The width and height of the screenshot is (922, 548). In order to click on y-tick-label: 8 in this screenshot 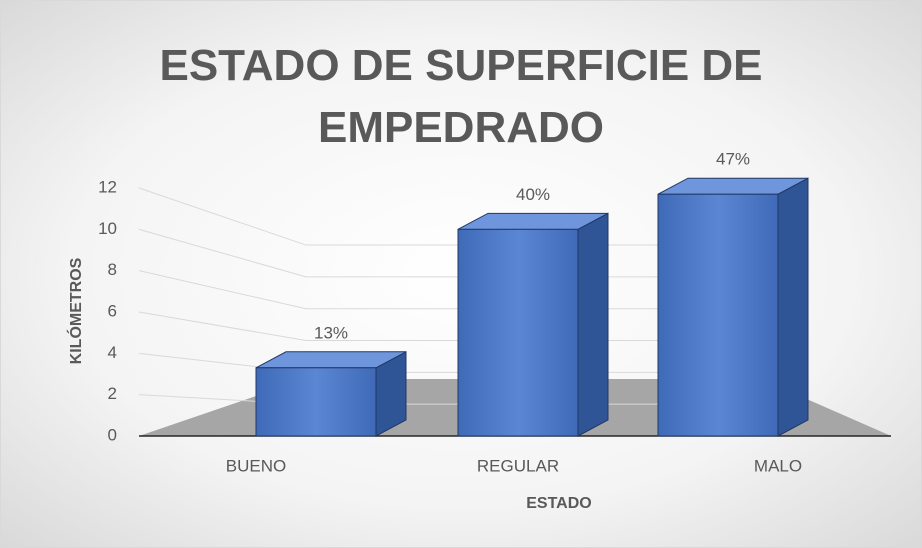, I will do `click(112, 269)`.